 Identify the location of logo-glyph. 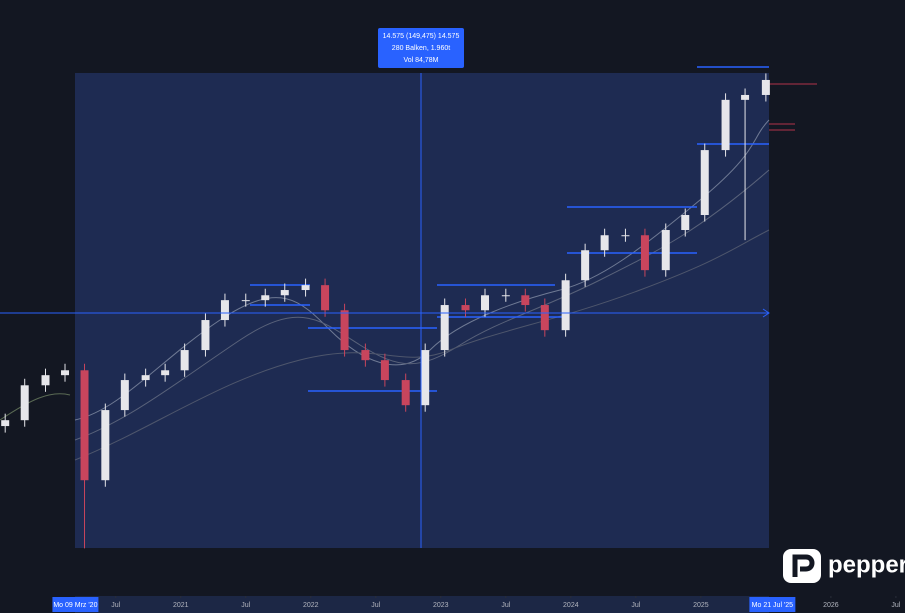
(803, 565).